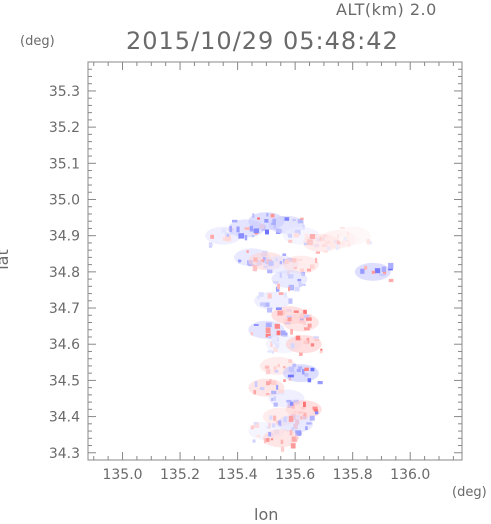  What do you see at coordinates (64, 237) in the screenshot?
I see `y-tick-label: 34.9` at bounding box center [64, 237].